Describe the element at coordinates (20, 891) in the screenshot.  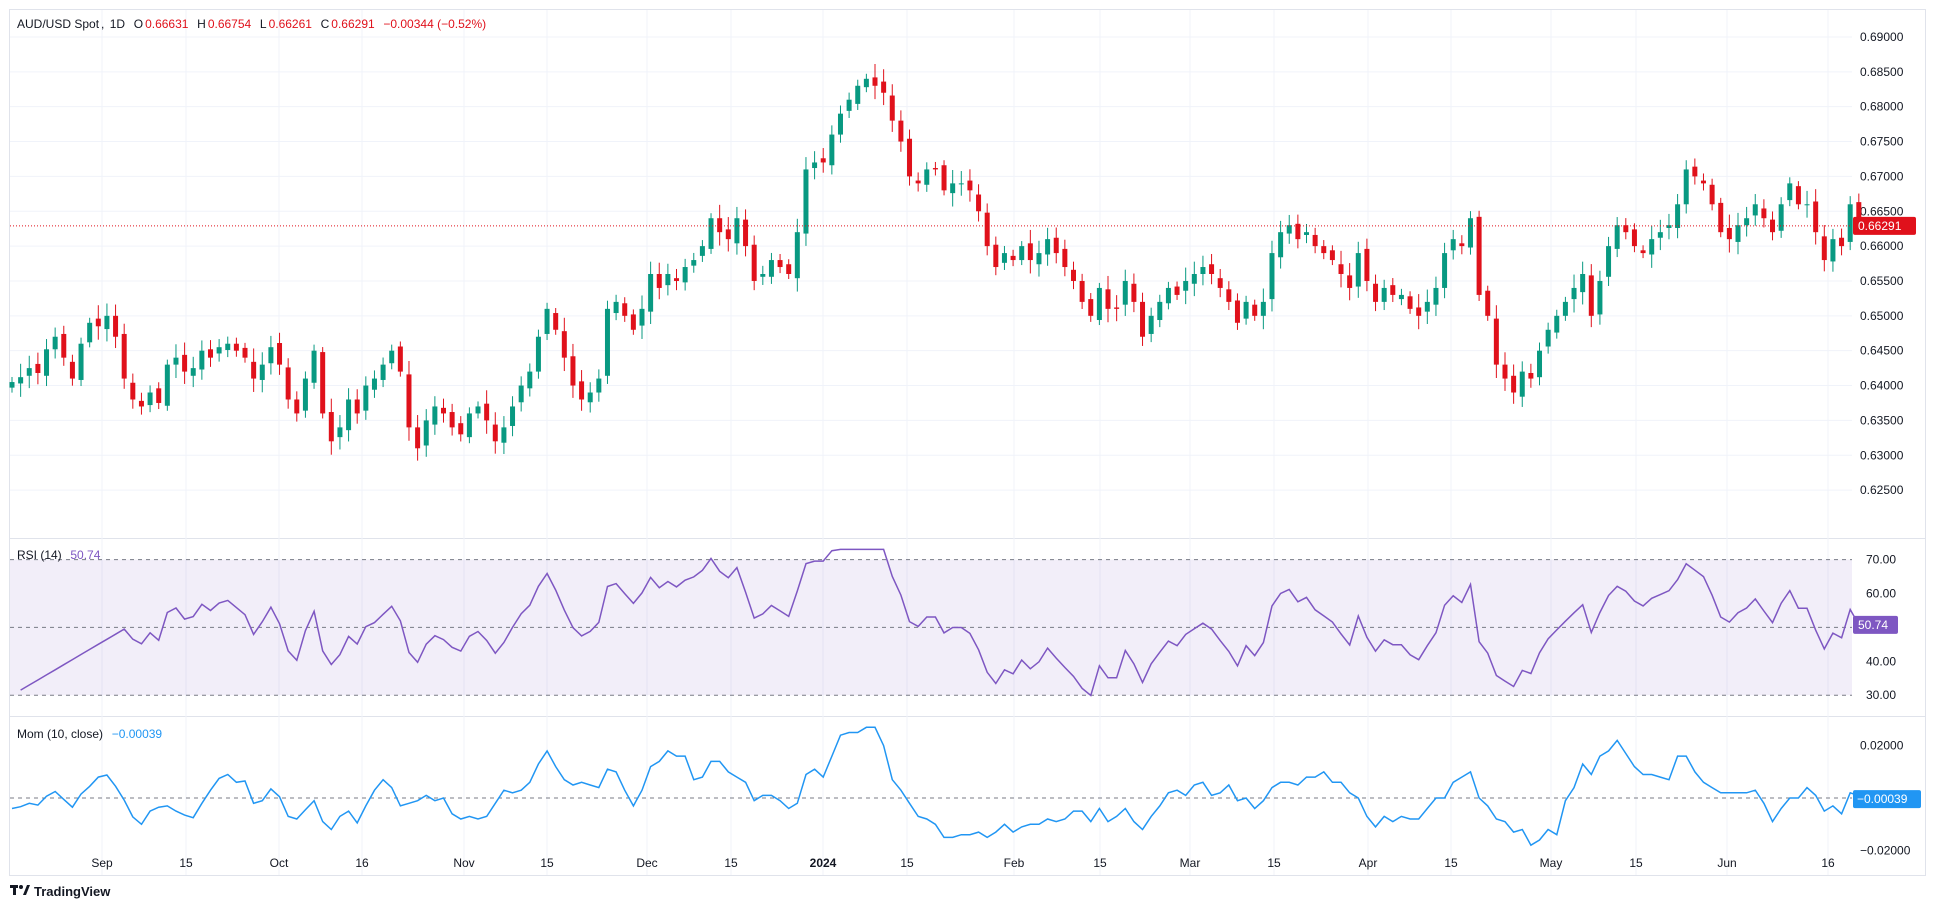
I see `tradingview-logo-icon` at that location.